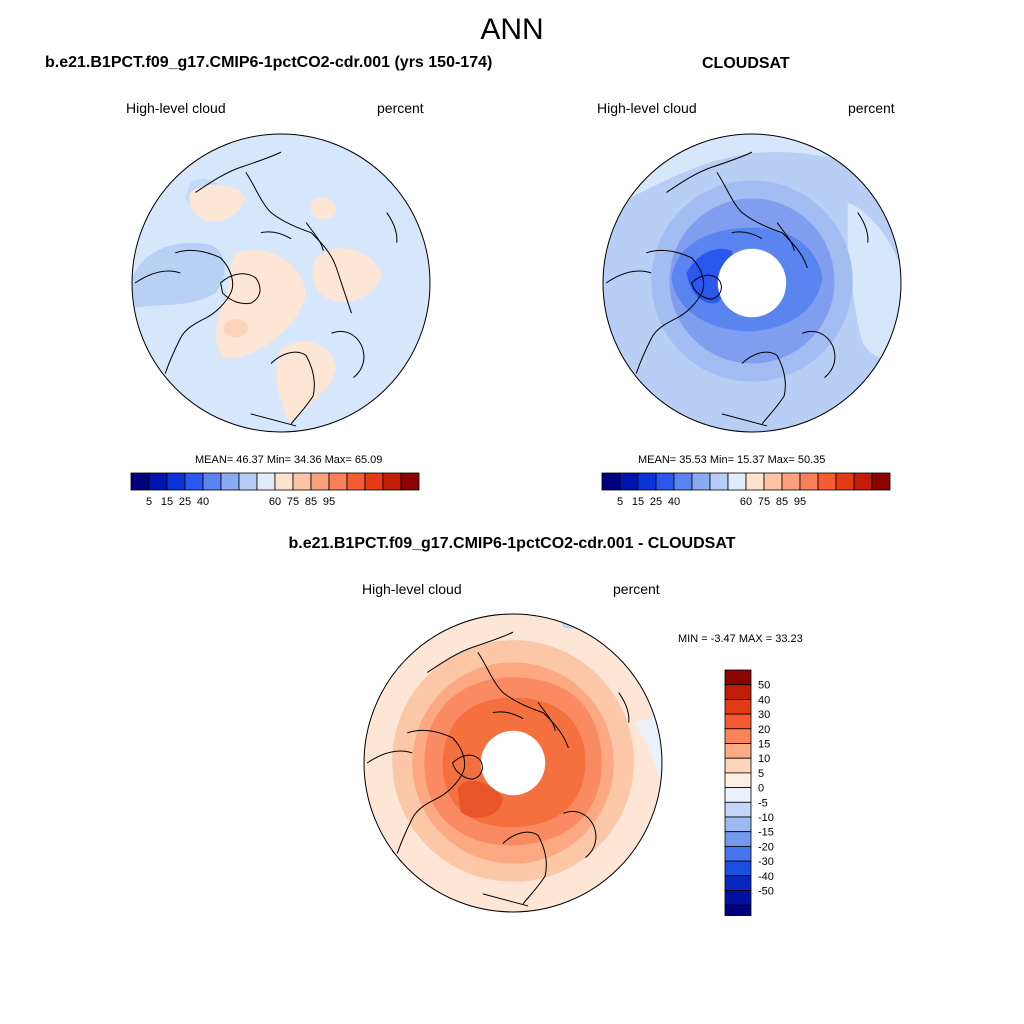 This screenshot has height=1024, width=1024. I want to click on model-colorbar-label: 60, so click(275, 502).